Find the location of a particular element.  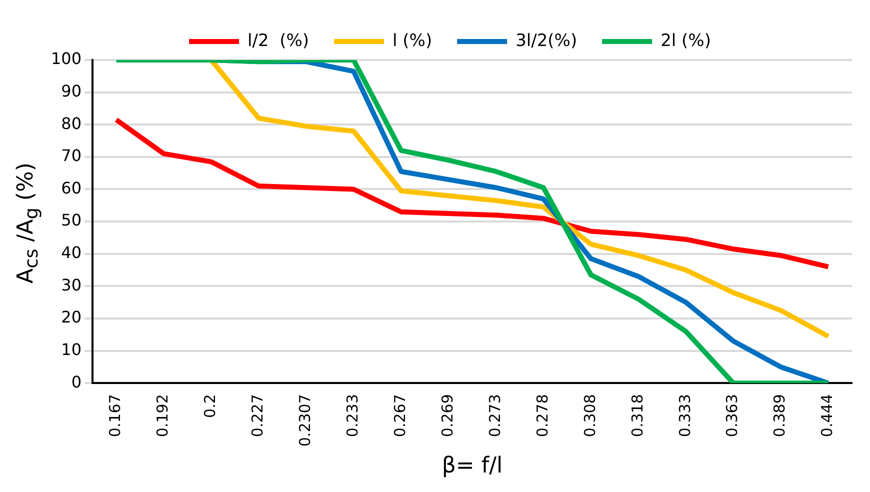

x-tick-label: 0.192 is located at coordinates (163, 416).